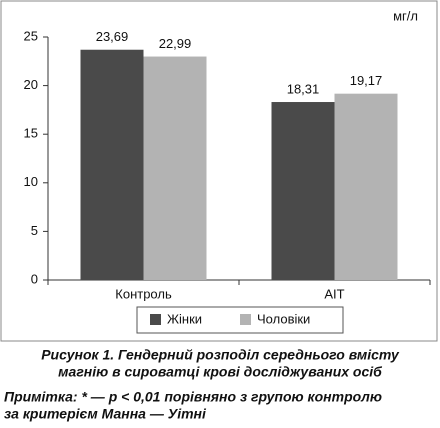 This screenshot has width=440, height=428. I want to click on y-tick-label: 15, so click(31, 133).